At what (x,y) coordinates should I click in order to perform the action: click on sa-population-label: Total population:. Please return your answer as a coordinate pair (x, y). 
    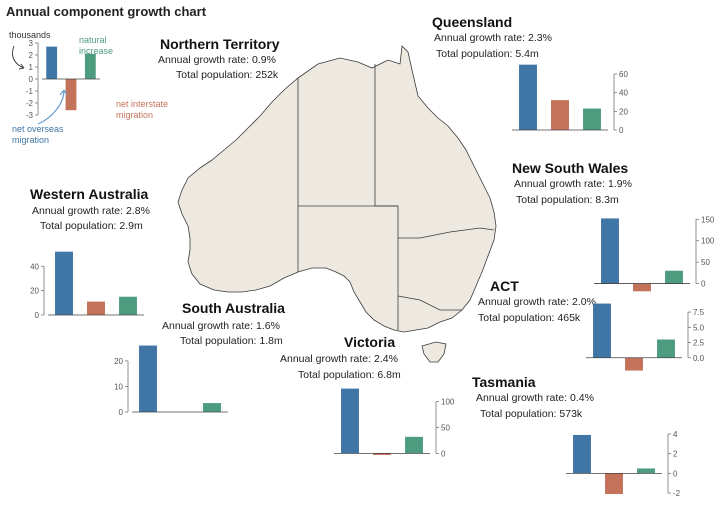
    Looking at the image, I should click on (218, 341).